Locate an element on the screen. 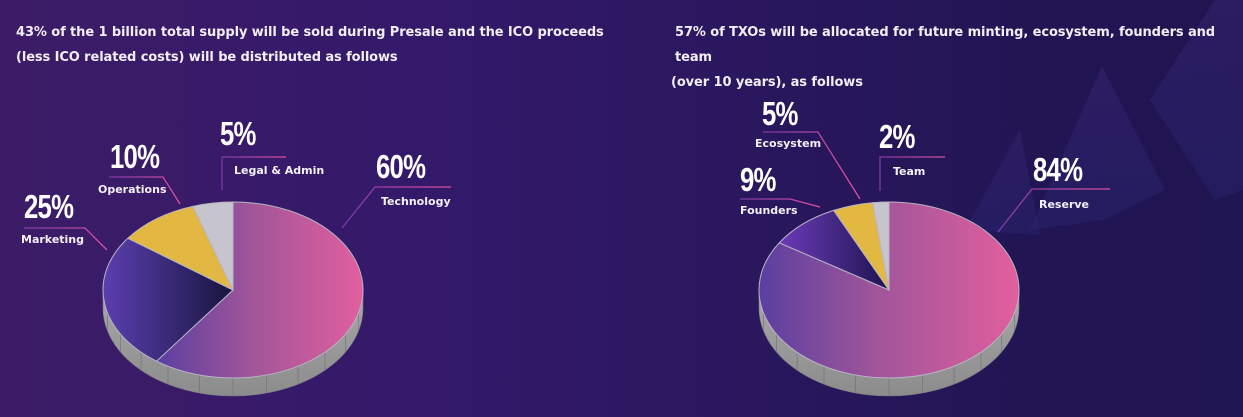 This screenshot has height=417, width=1243. value-label-ecosystem: 5% is located at coordinates (780, 113).